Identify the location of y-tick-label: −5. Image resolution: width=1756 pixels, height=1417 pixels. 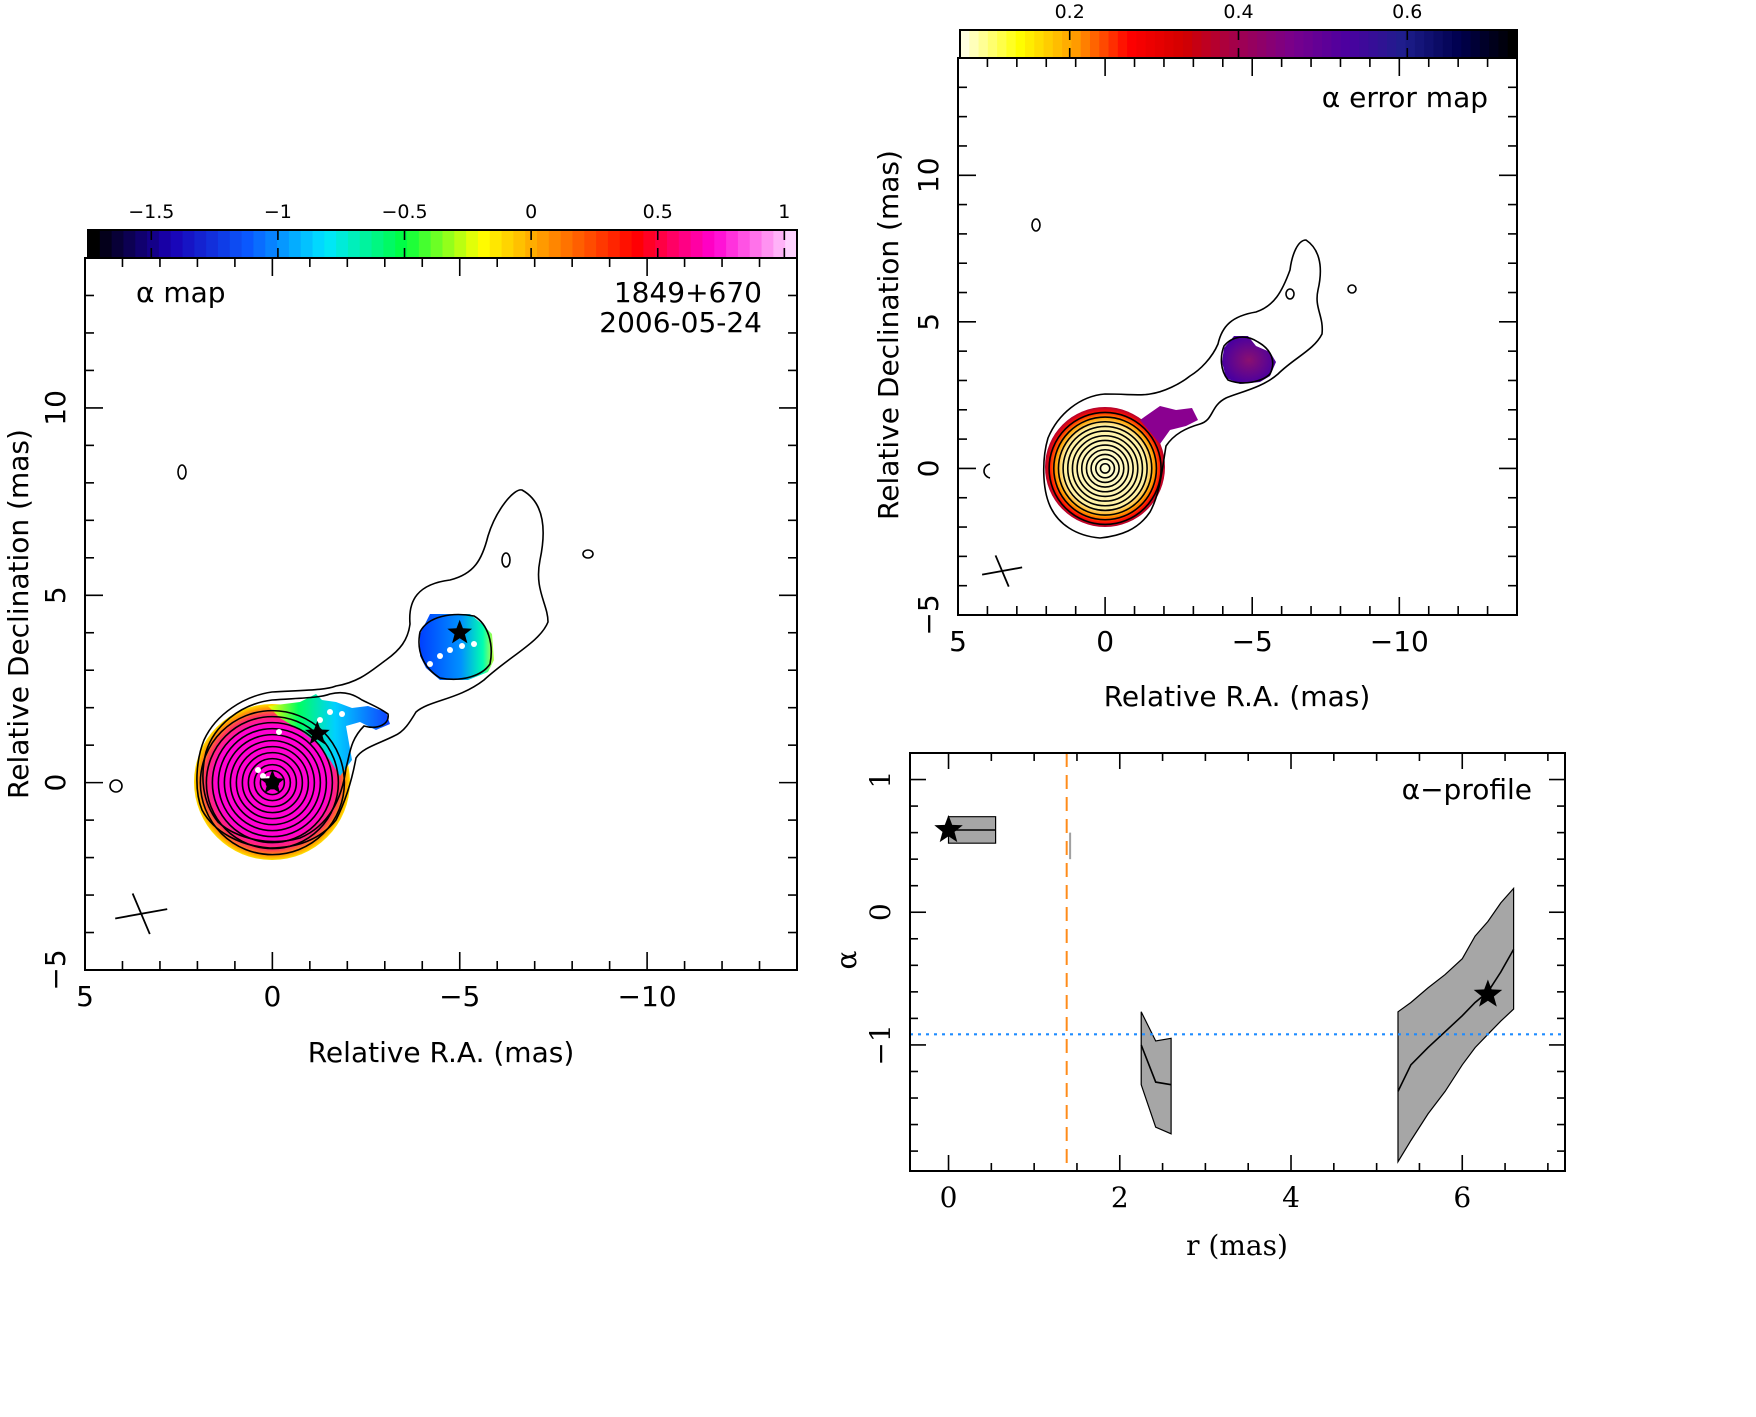
(928, 614).